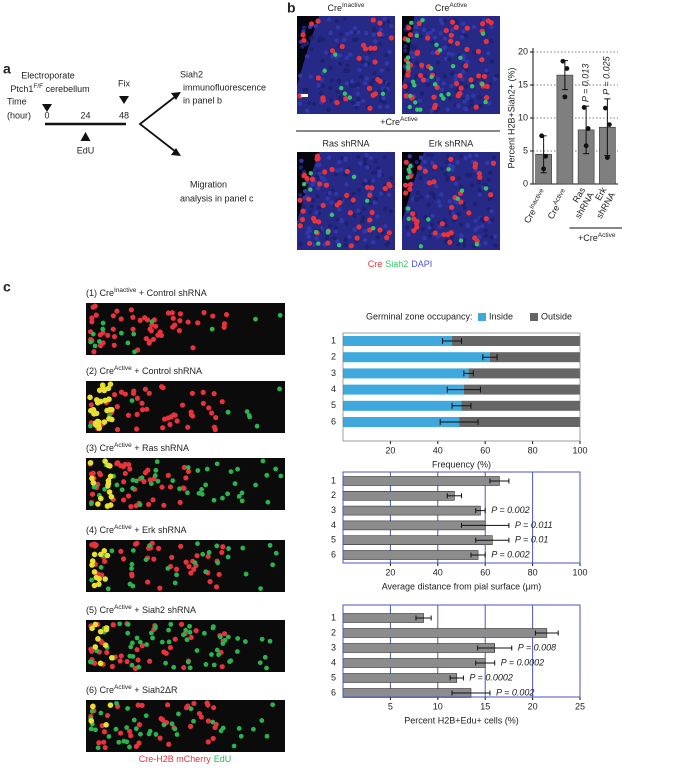 This screenshot has width=685, height=768. Describe the element at coordinates (85, 115) in the screenshot. I see `timepoint: 24` at that location.